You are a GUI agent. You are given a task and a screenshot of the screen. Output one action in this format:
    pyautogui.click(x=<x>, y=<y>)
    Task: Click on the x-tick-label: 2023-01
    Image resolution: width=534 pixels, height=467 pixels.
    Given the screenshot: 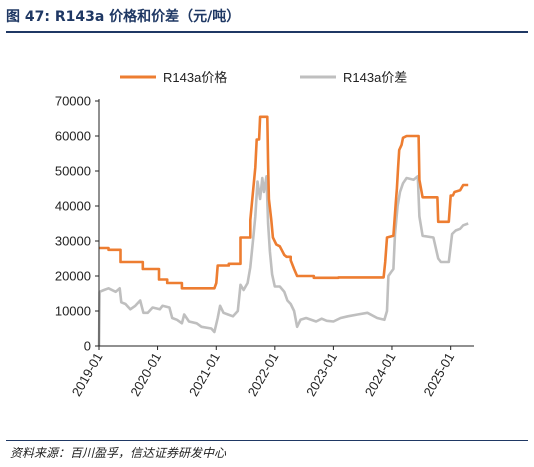 What is the action you would take?
    pyautogui.click(x=321, y=374)
    